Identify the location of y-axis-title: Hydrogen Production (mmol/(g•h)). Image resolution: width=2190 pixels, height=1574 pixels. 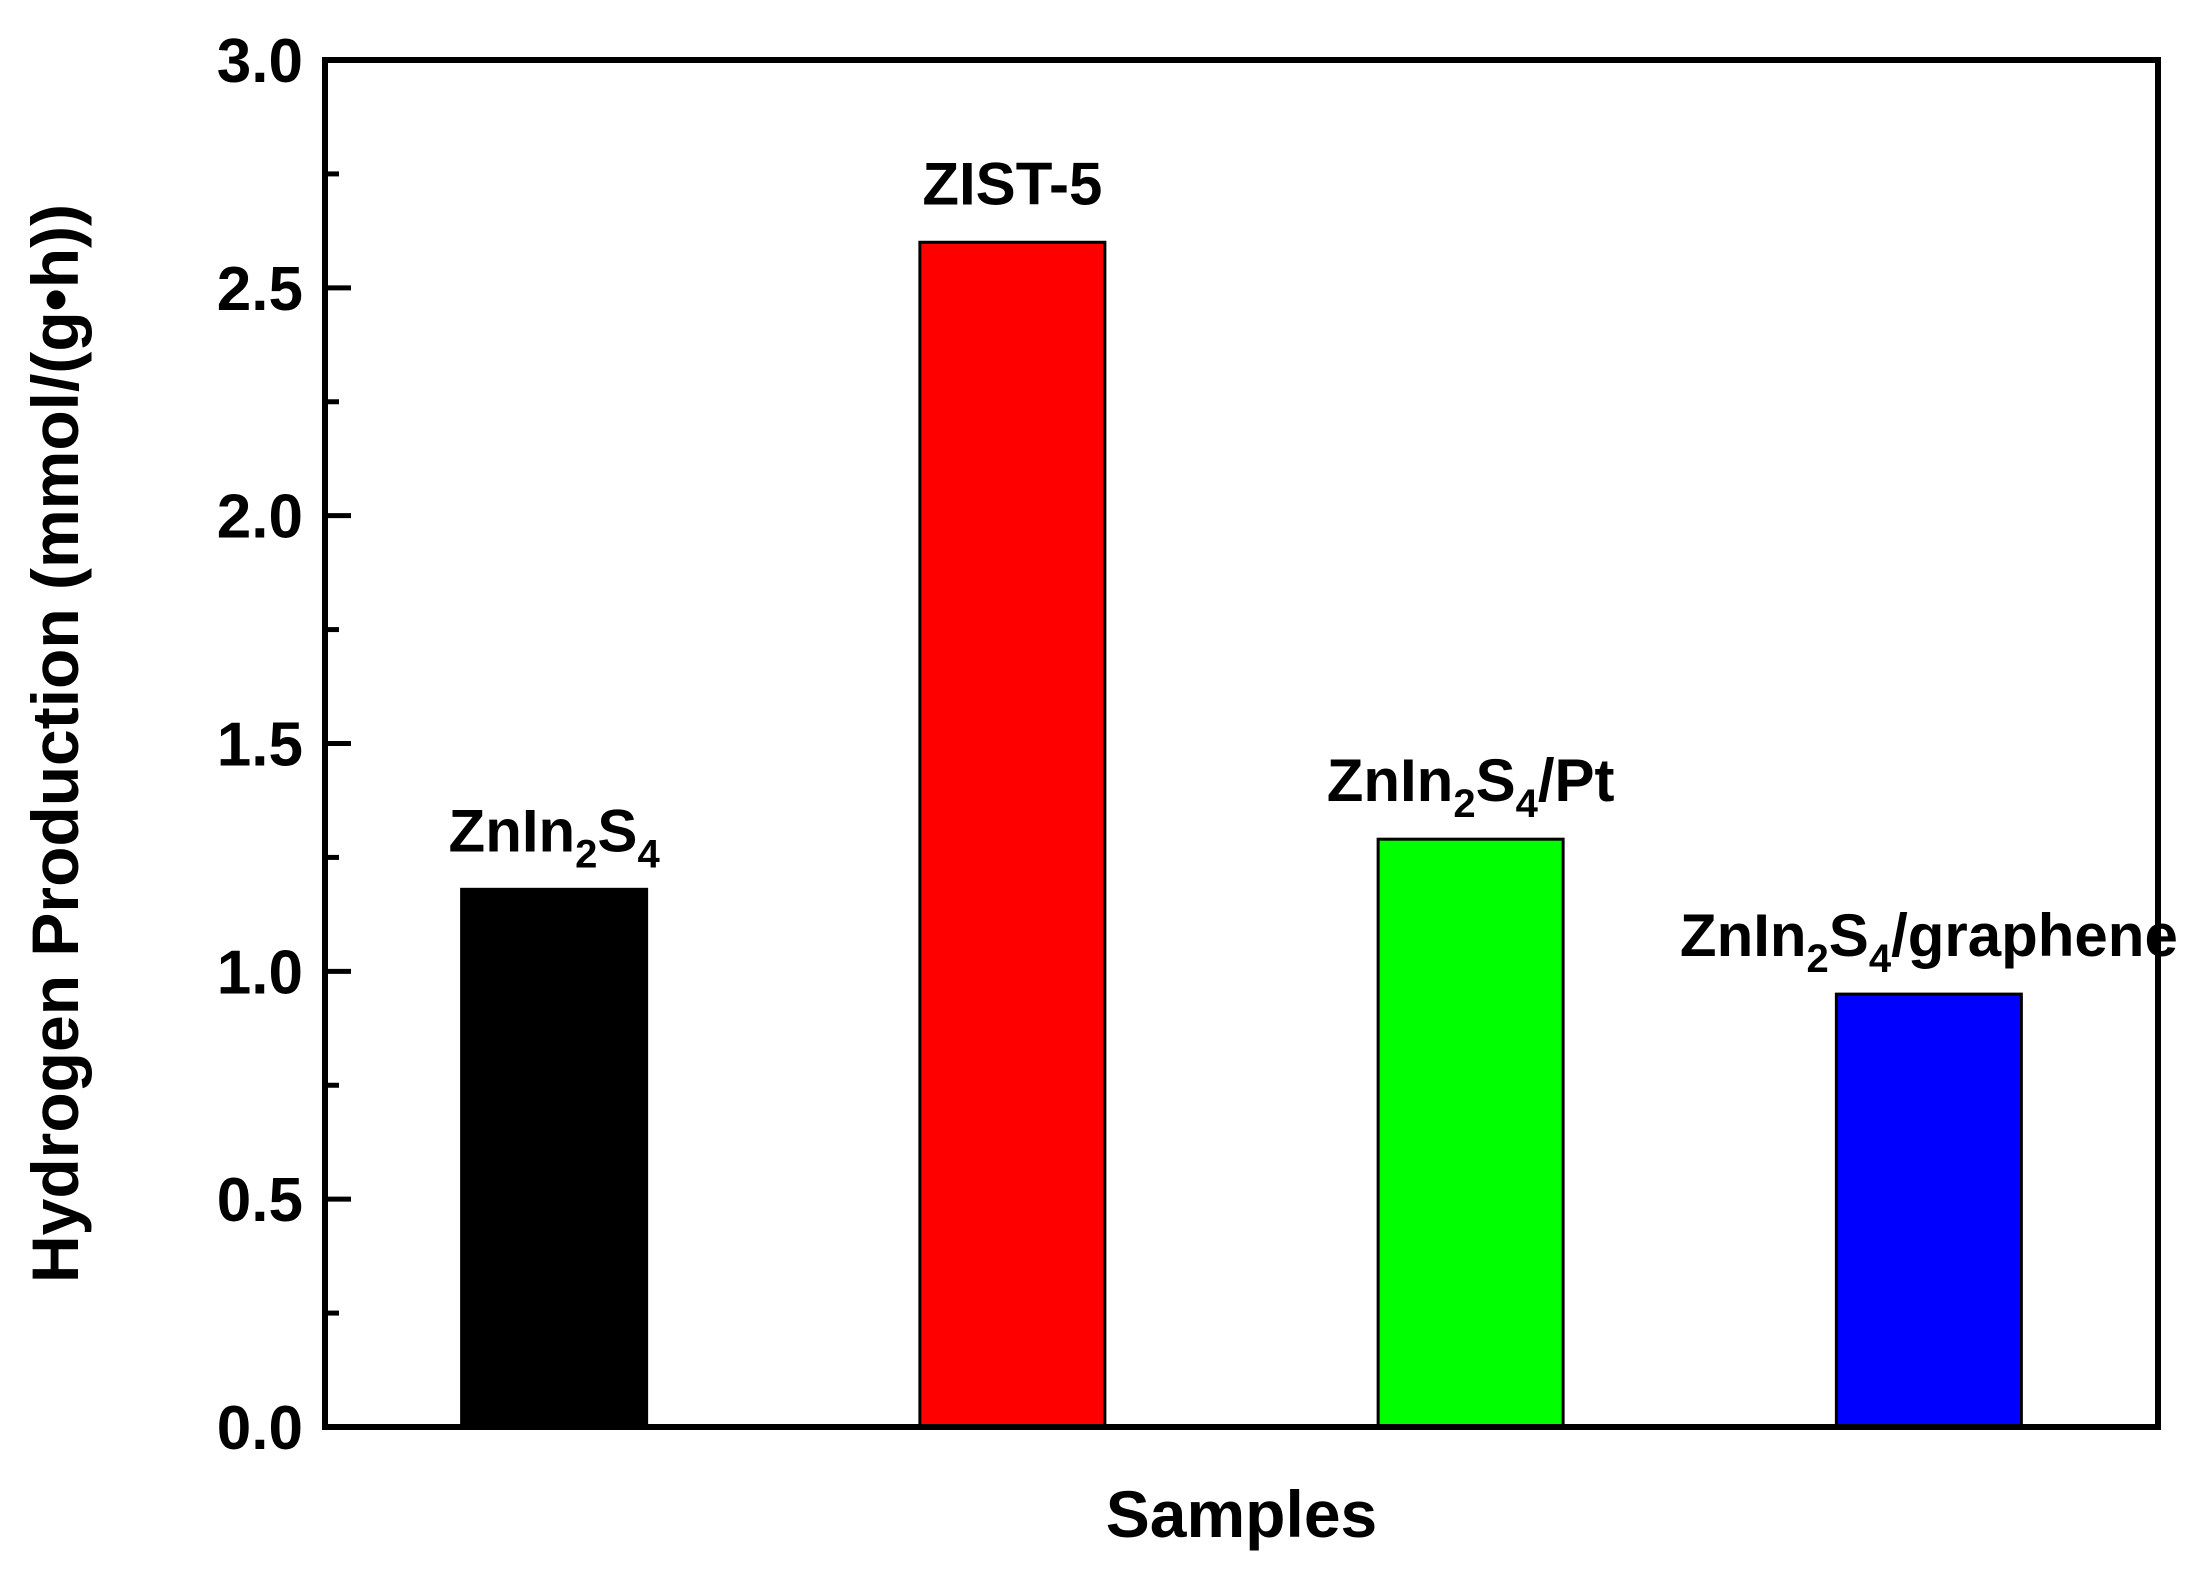
(55, 743).